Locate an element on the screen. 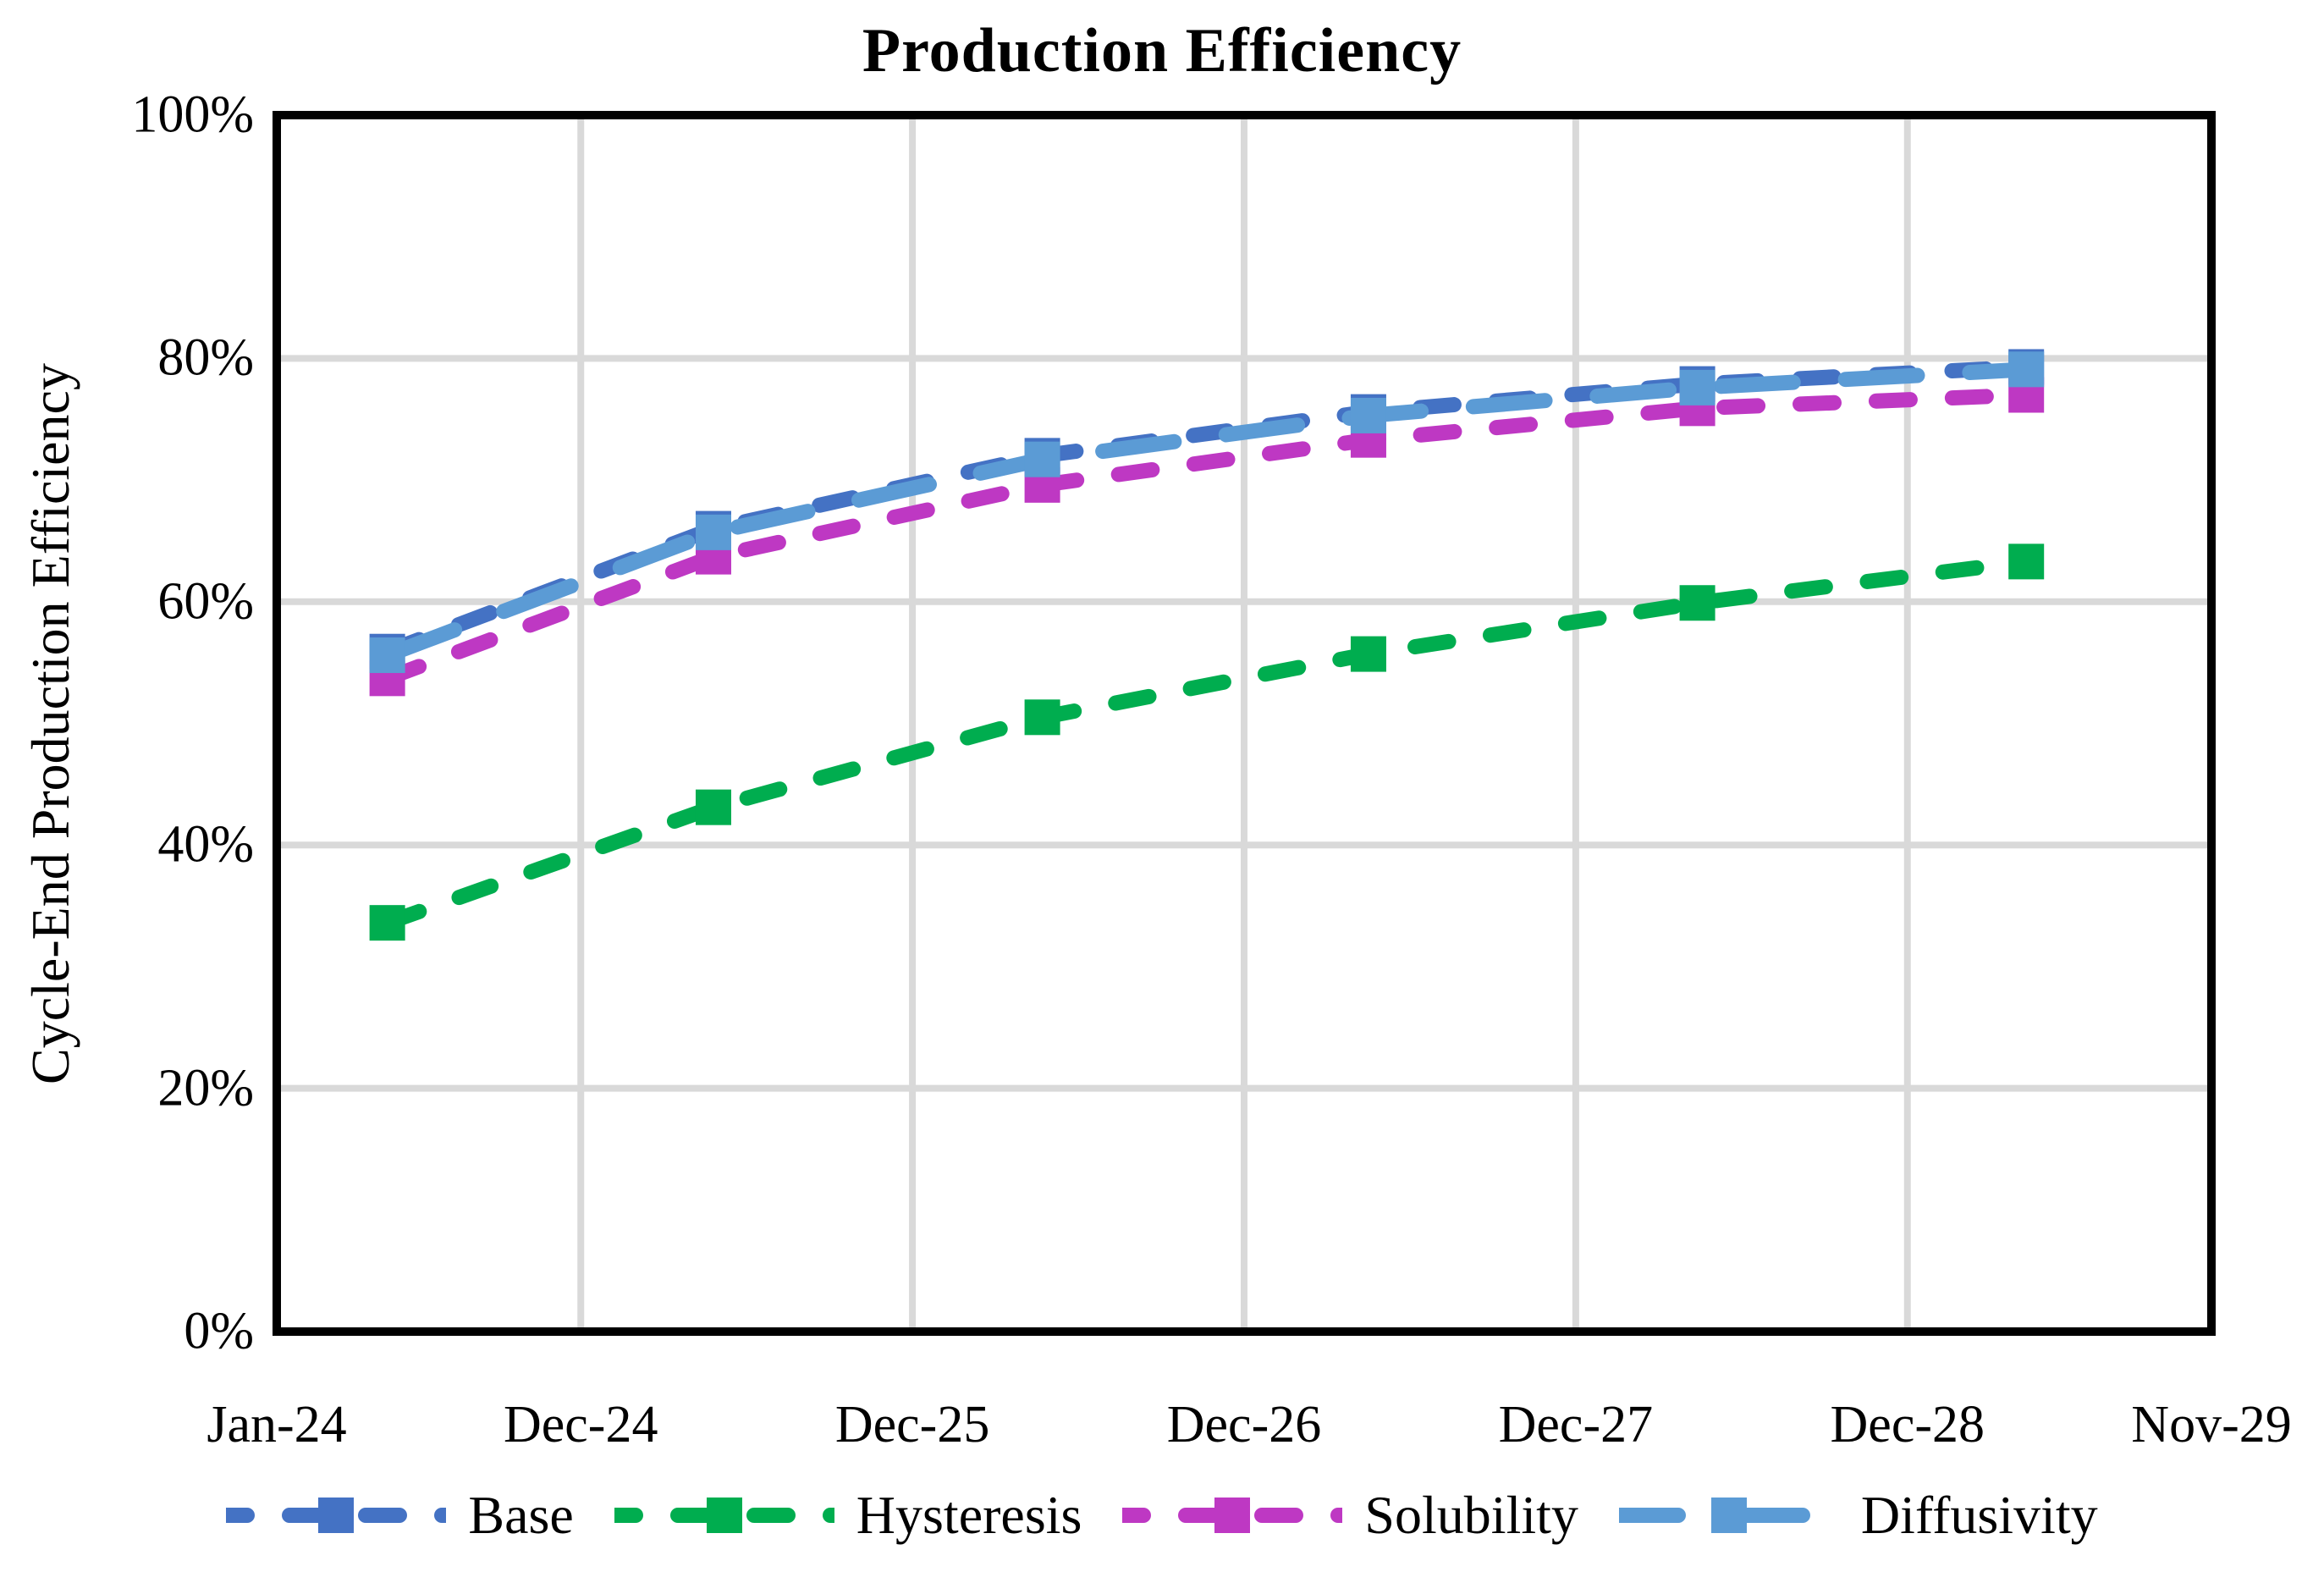 Image resolution: width=2324 pixels, height=1572 pixels. legend: Base Hysteresis Solubility Diffusivity is located at coordinates (1162, 1515).